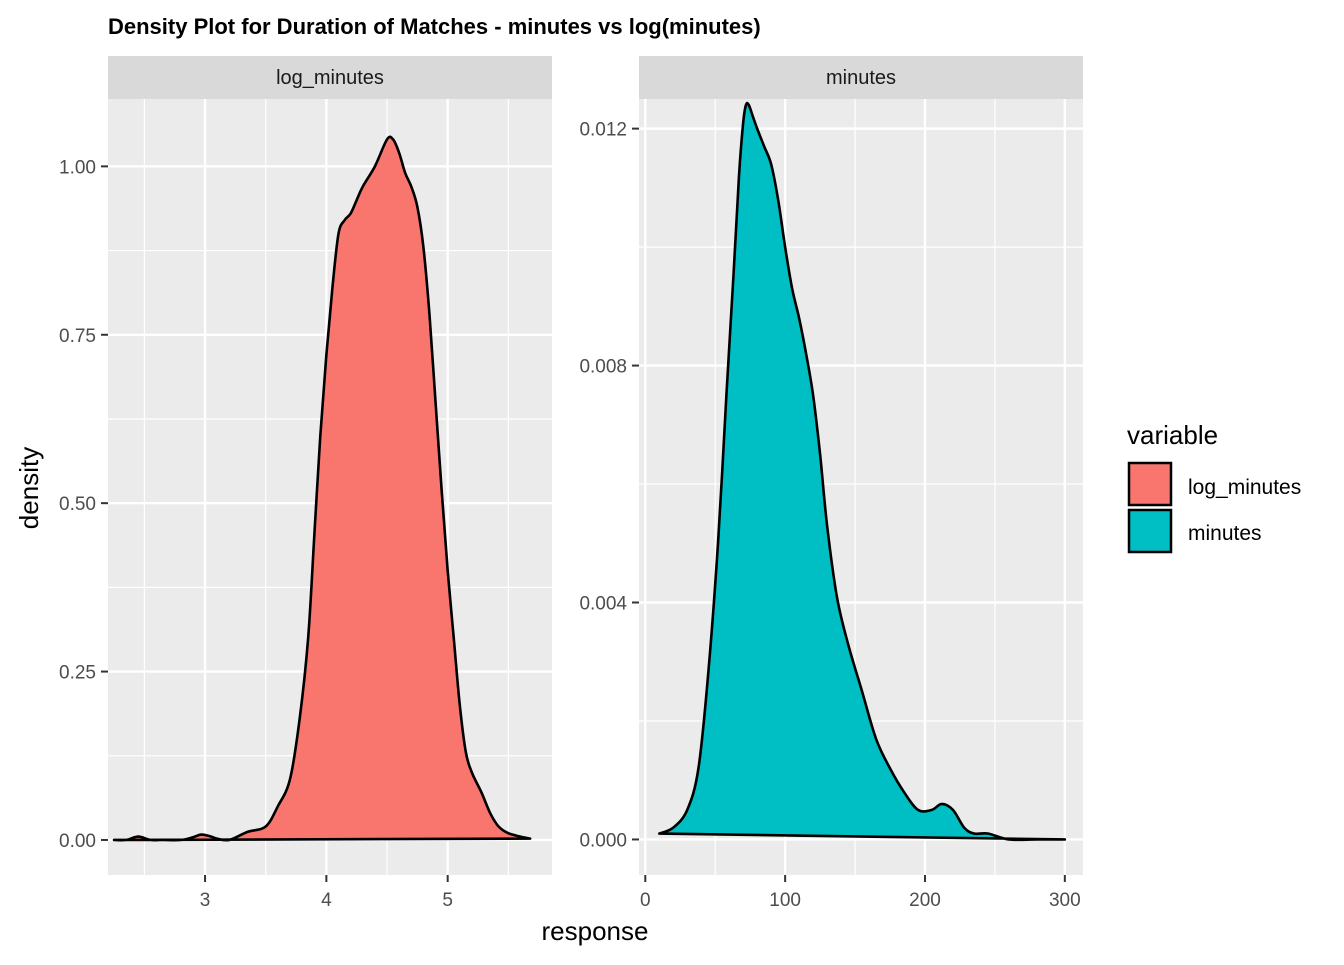 The image size is (1344, 965). Describe the element at coordinates (645, 900) in the screenshot. I see `x-tick-label: 0` at that location.